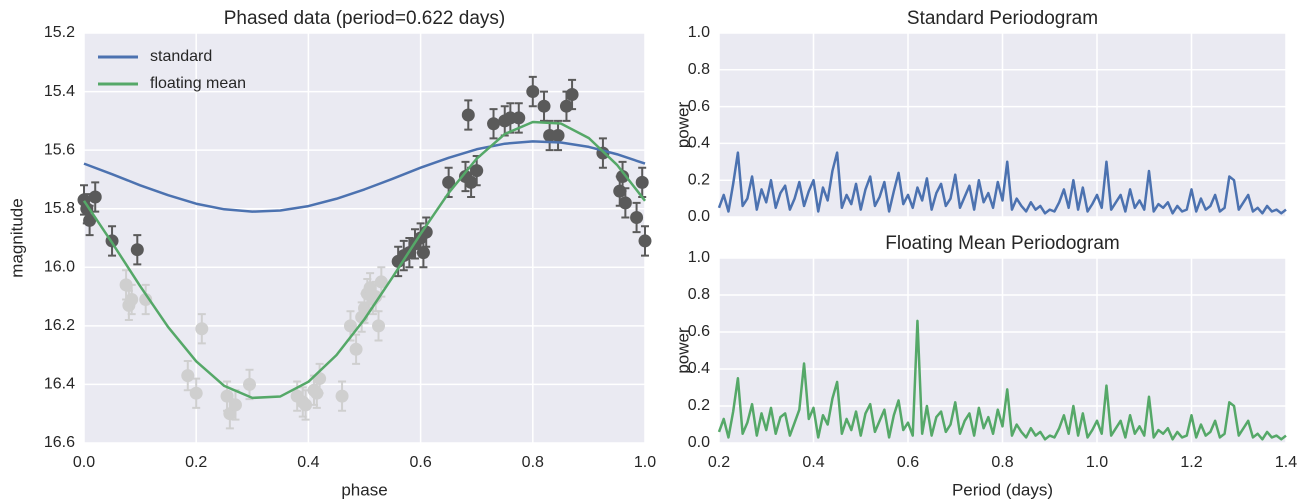 The image size is (1308, 503). Describe the element at coordinates (1002, 489) in the screenshot. I see `x-axis-label: Period (days)` at that location.